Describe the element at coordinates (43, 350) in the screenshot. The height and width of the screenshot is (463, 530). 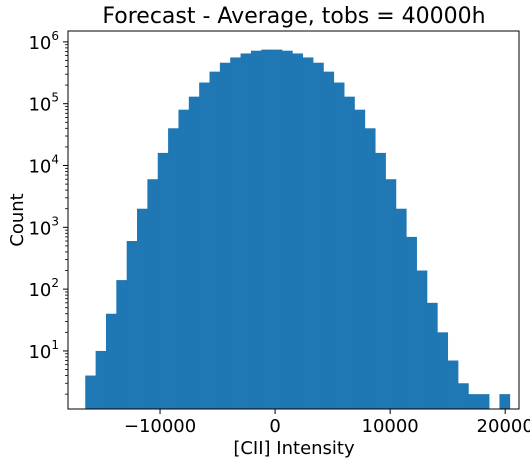
I see `y-tick-label: 10¹` at that location.